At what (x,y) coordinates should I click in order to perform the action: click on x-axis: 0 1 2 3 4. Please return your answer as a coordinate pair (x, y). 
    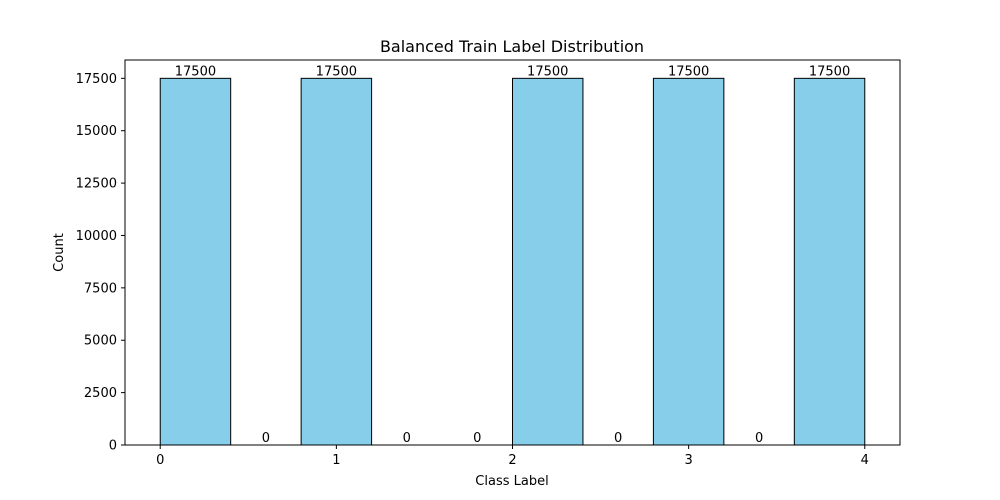
    Looking at the image, I should click on (512, 456).